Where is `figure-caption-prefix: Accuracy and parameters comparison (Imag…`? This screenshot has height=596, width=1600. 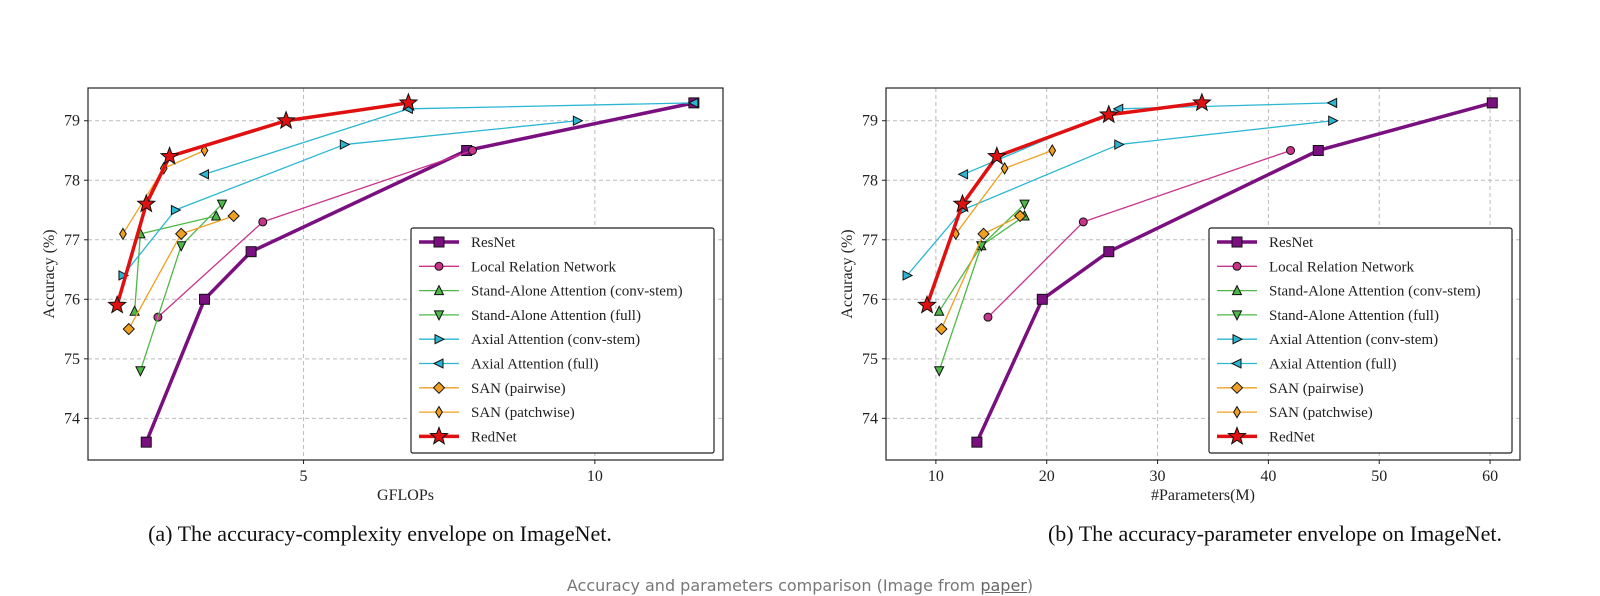
figure-caption-prefix: Accuracy and parameters comparison (Imag… is located at coordinates (773, 585).